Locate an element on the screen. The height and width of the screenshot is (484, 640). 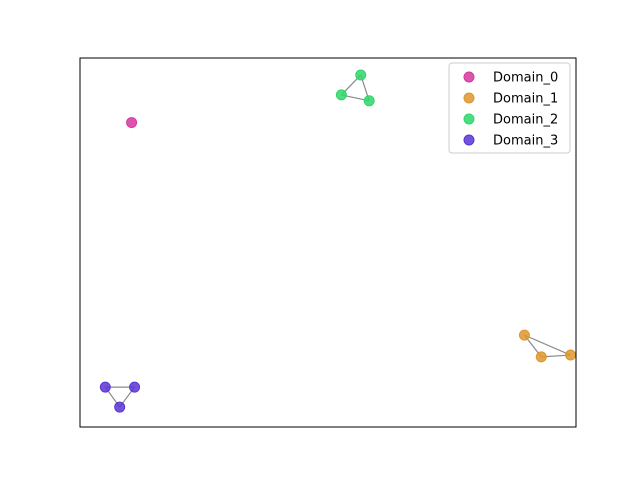
legend-label-domain-1: Domain_1 is located at coordinates (525, 99).